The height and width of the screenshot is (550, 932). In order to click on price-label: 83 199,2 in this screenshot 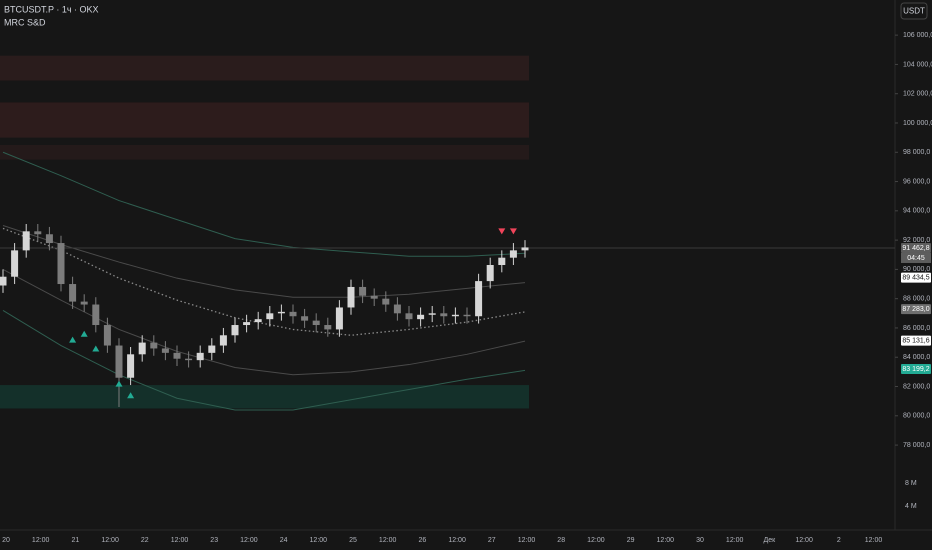, I will do `click(915, 369)`.